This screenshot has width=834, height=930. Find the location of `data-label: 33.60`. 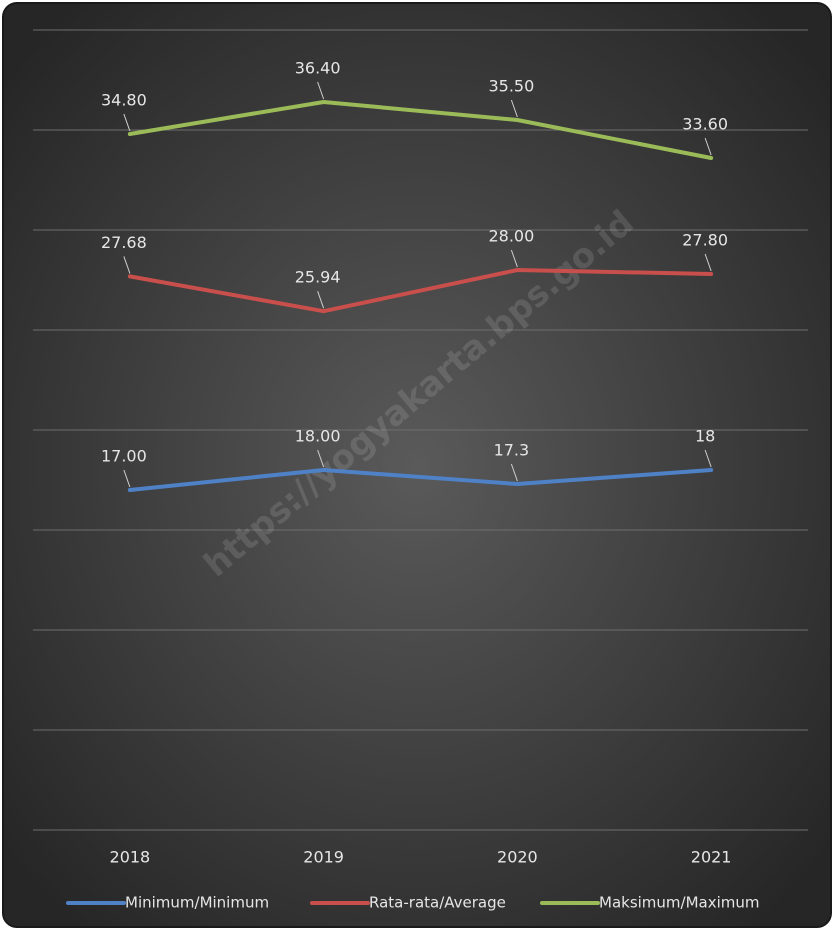

data-label: 33.60 is located at coordinates (705, 124).